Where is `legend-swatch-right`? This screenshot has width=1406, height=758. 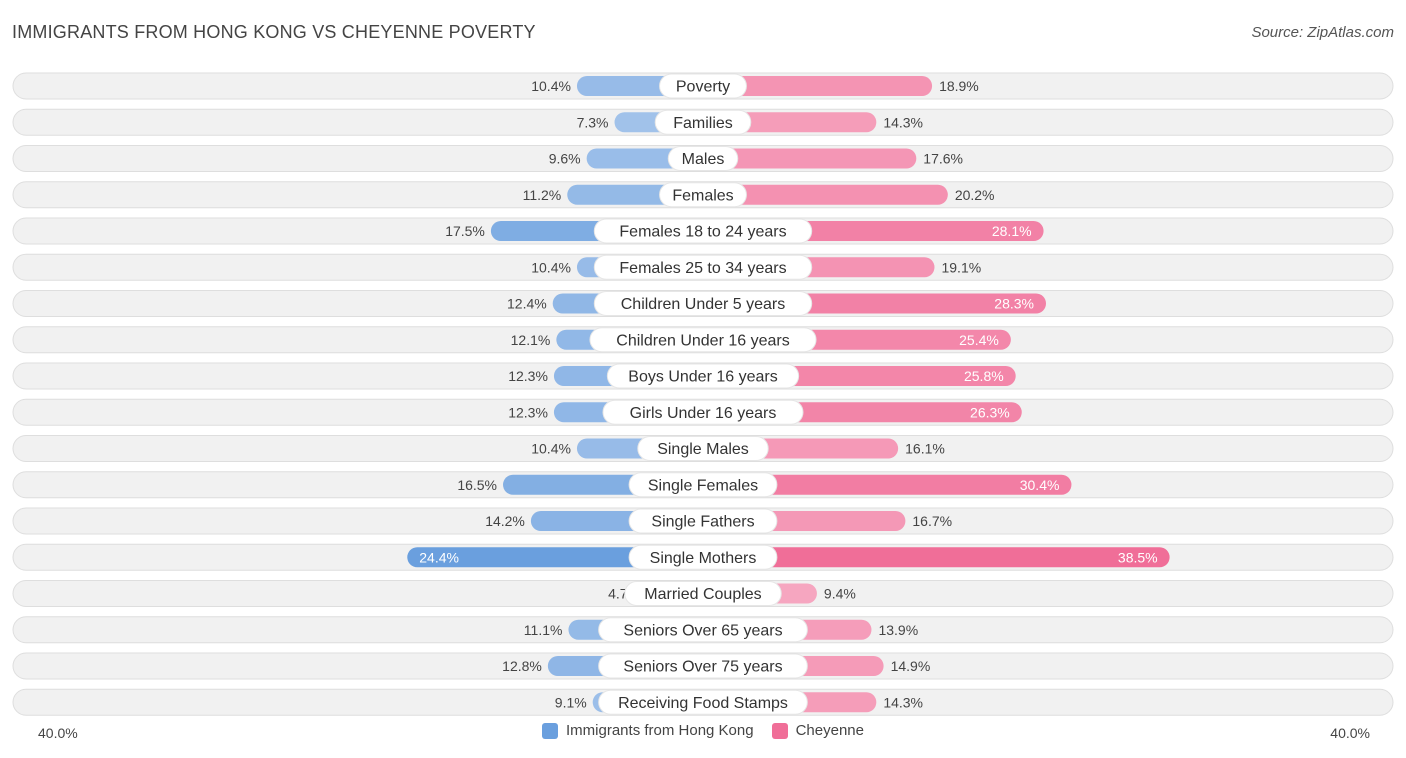
legend-swatch-right is located at coordinates (779, 730).